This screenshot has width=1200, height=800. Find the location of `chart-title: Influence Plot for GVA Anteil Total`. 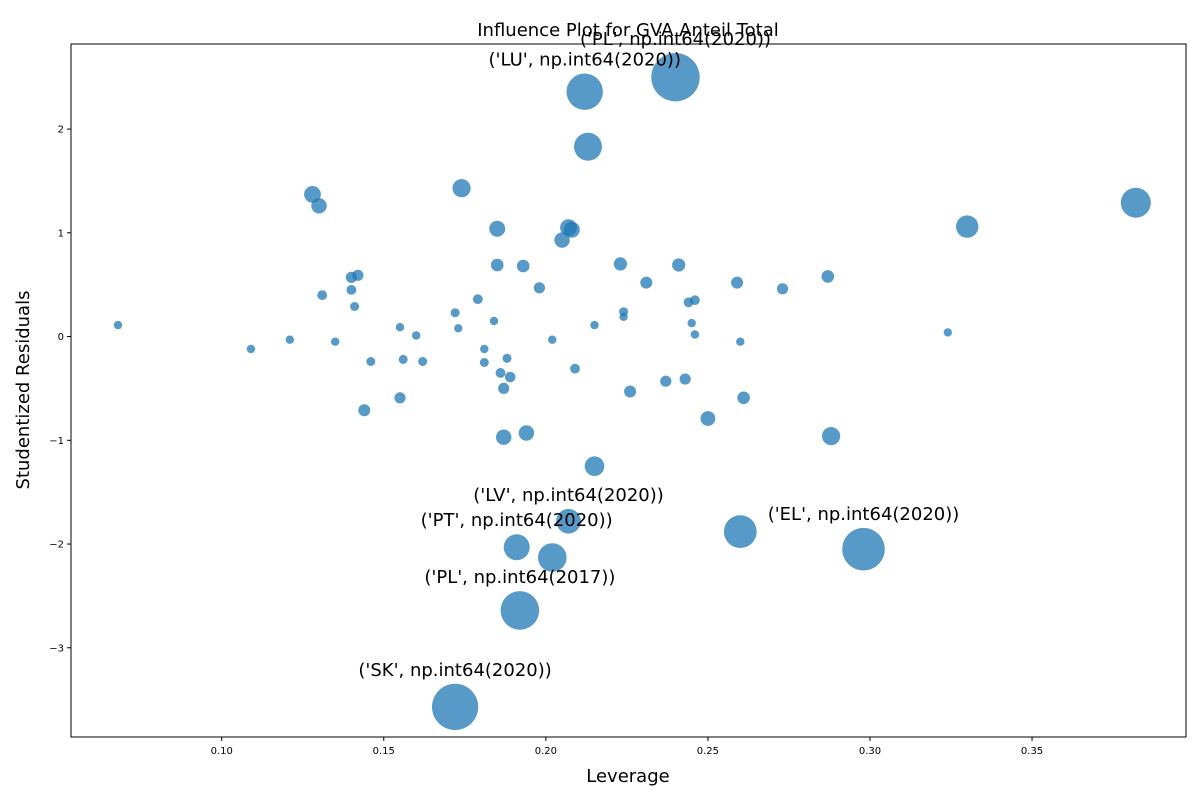

chart-title: Influence Plot for GVA Anteil Total is located at coordinates (628, 30).